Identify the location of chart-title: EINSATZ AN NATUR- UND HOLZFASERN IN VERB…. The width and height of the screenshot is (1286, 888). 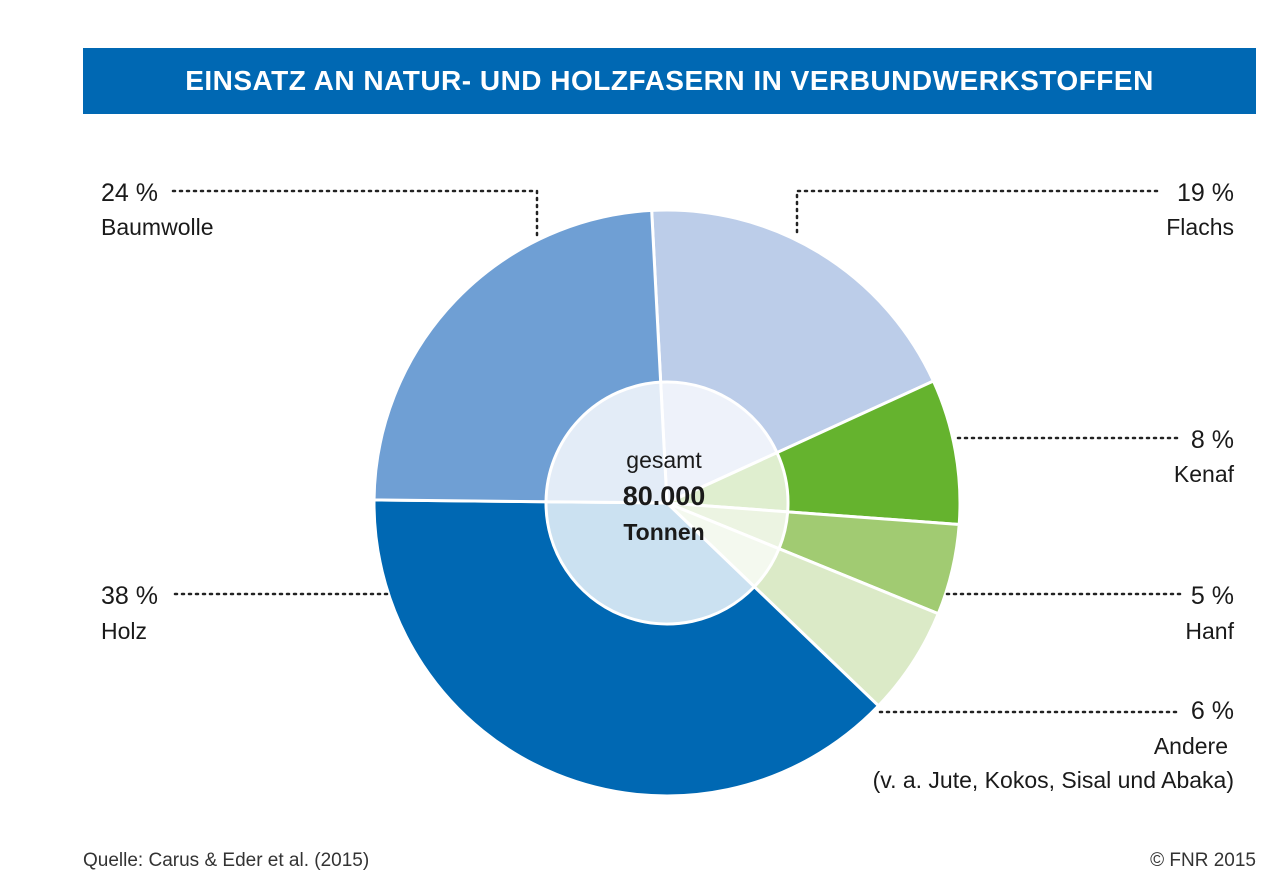
(669, 80).